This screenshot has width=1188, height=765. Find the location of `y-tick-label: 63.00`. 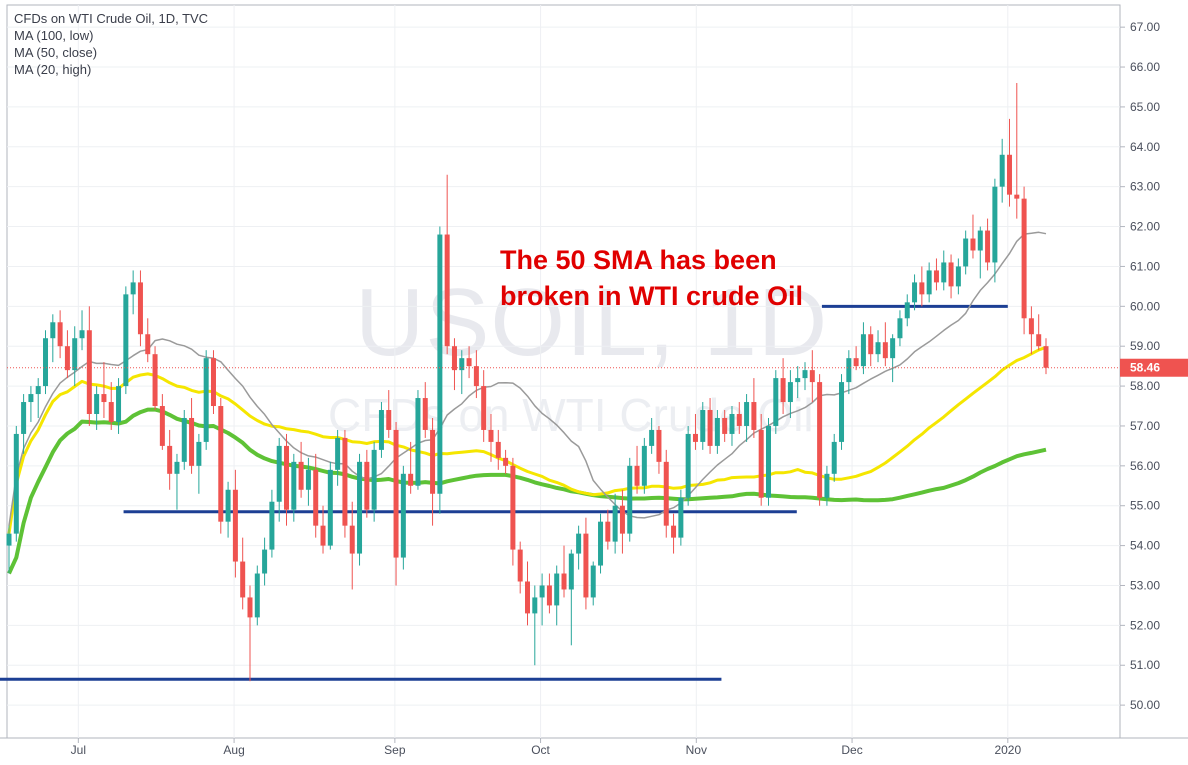

y-tick-label: 63.00 is located at coordinates (1145, 187).